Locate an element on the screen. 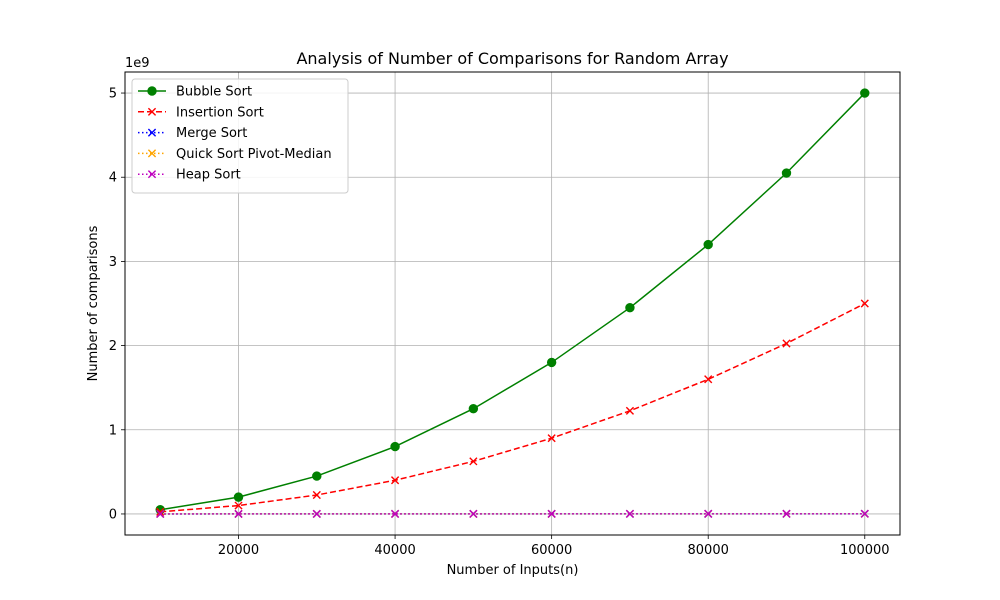  y-tick-label: 5 is located at coordinates (113, 94).